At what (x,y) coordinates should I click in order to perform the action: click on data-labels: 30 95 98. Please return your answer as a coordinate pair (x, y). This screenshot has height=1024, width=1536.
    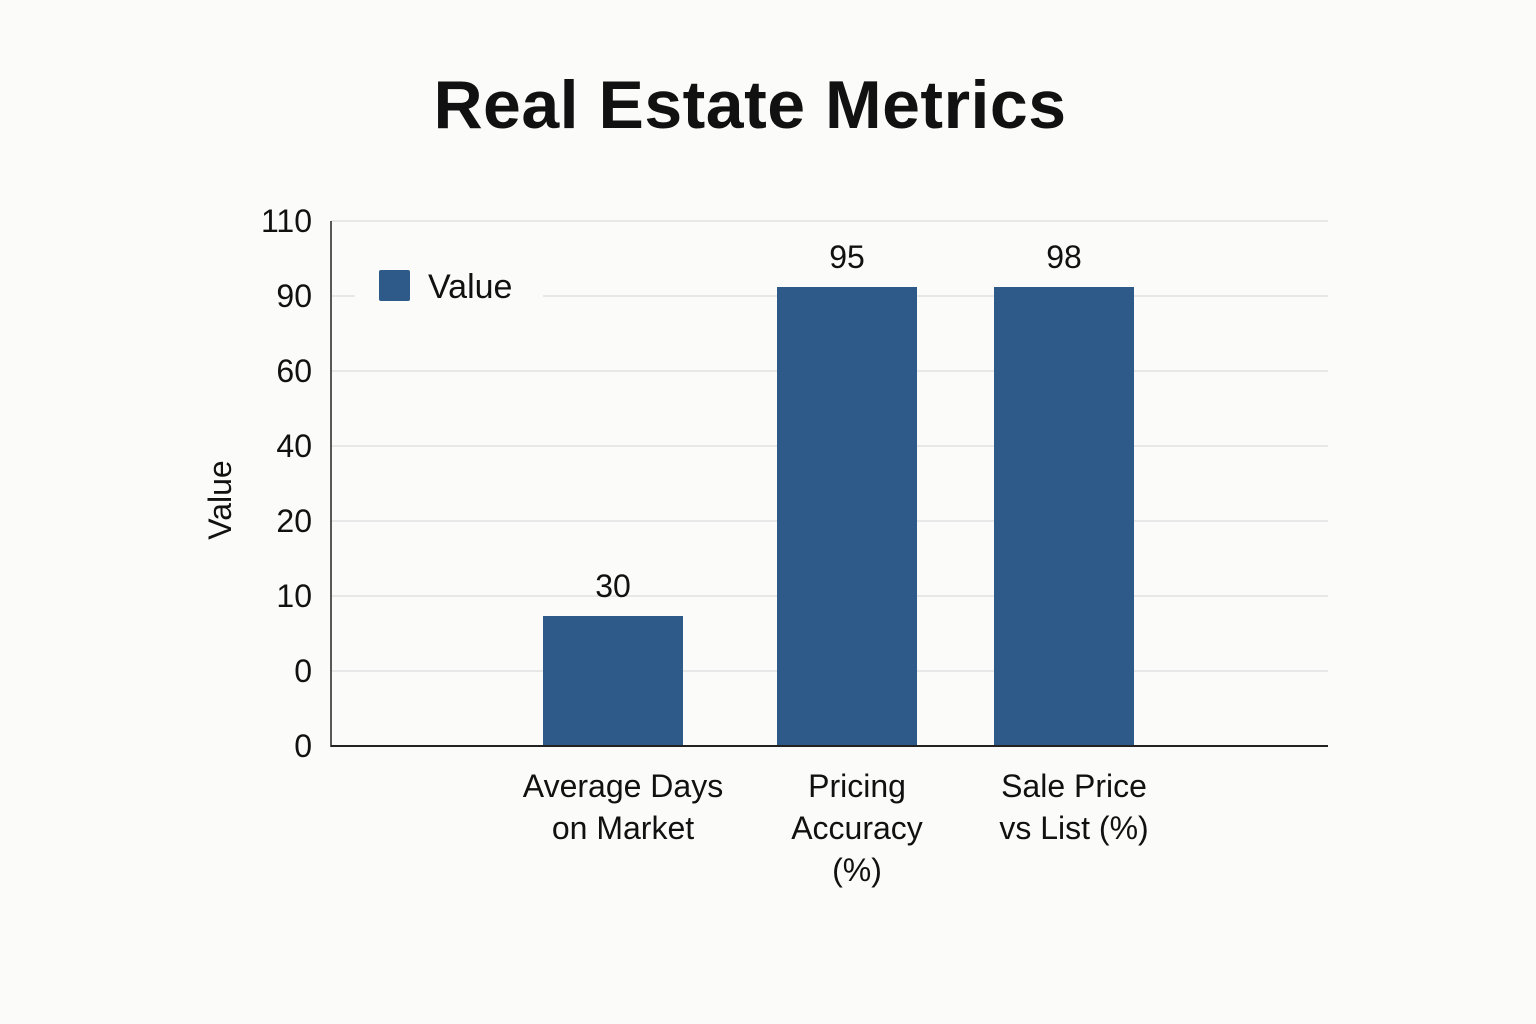
    Looking at the image, I should click on (838, 421).